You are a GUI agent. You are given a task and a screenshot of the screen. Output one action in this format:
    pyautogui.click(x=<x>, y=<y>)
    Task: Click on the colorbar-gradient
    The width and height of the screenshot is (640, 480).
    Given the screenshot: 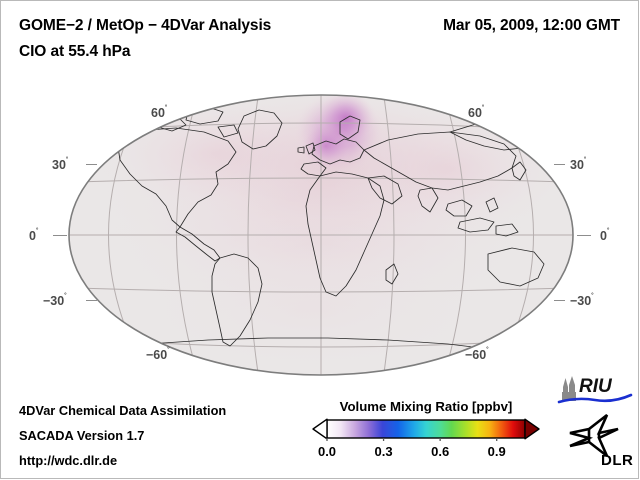 What is the action you would take?
    pyautogui.click(x=426, y=429)
    